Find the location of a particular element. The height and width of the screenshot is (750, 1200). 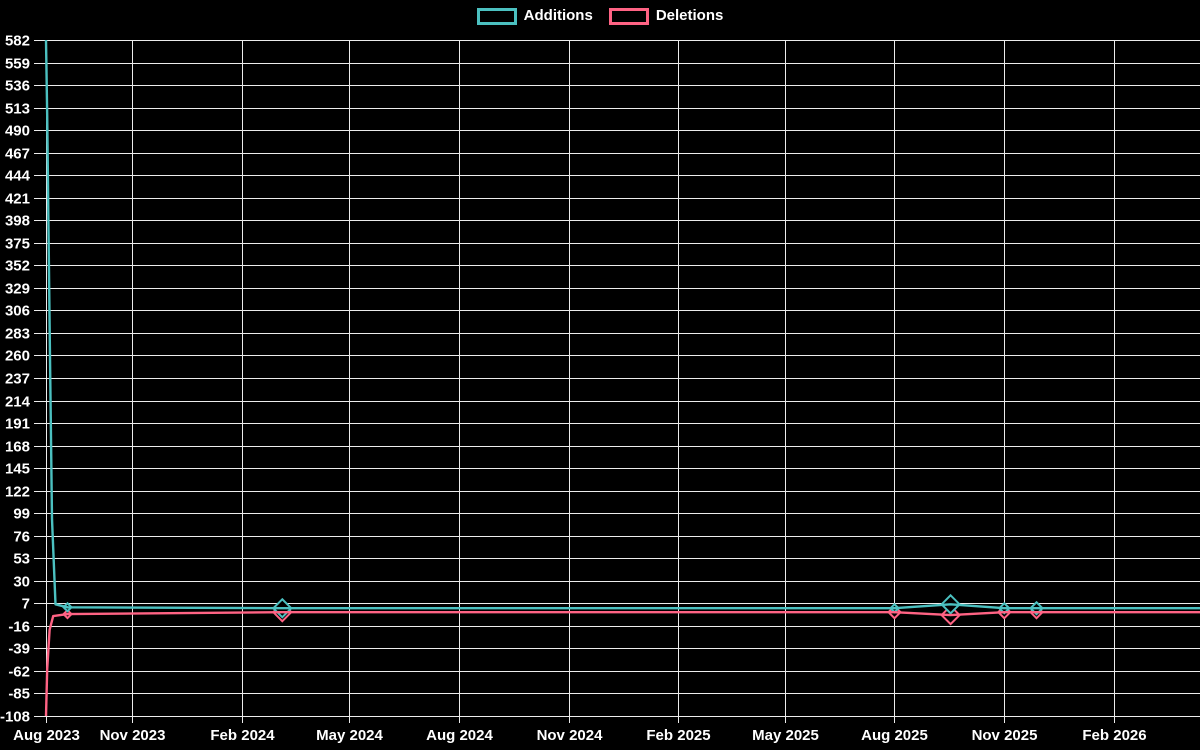

x-tick-label: Feb 2025 is located at coordinates (678, 735).